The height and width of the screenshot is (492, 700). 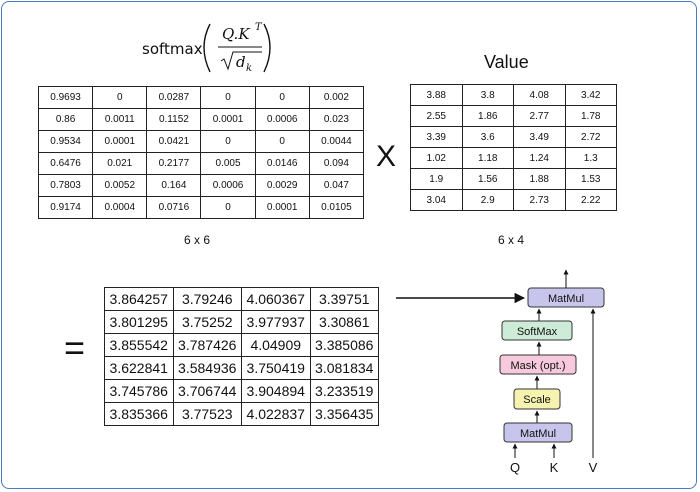 I want to click on table-cell: 0.9693, so click(x=65, y=97).